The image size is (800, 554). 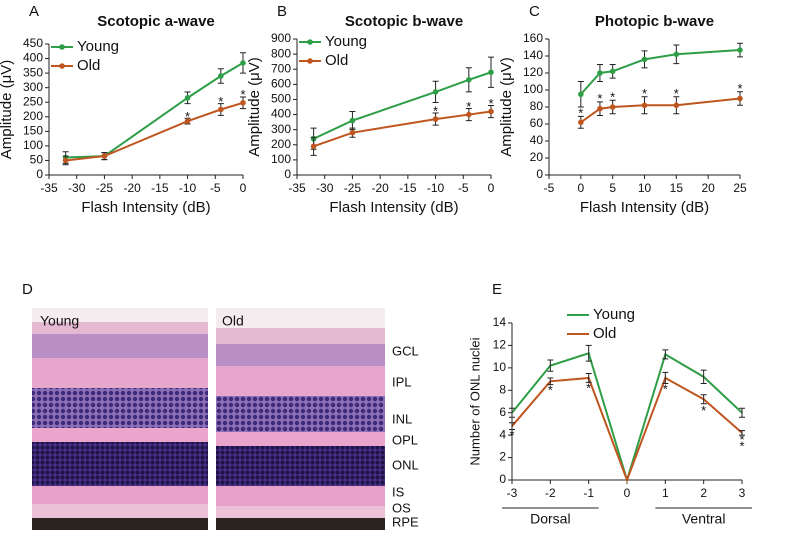 I want to click on x-tick-label: 2, so click(x=703, y=493).